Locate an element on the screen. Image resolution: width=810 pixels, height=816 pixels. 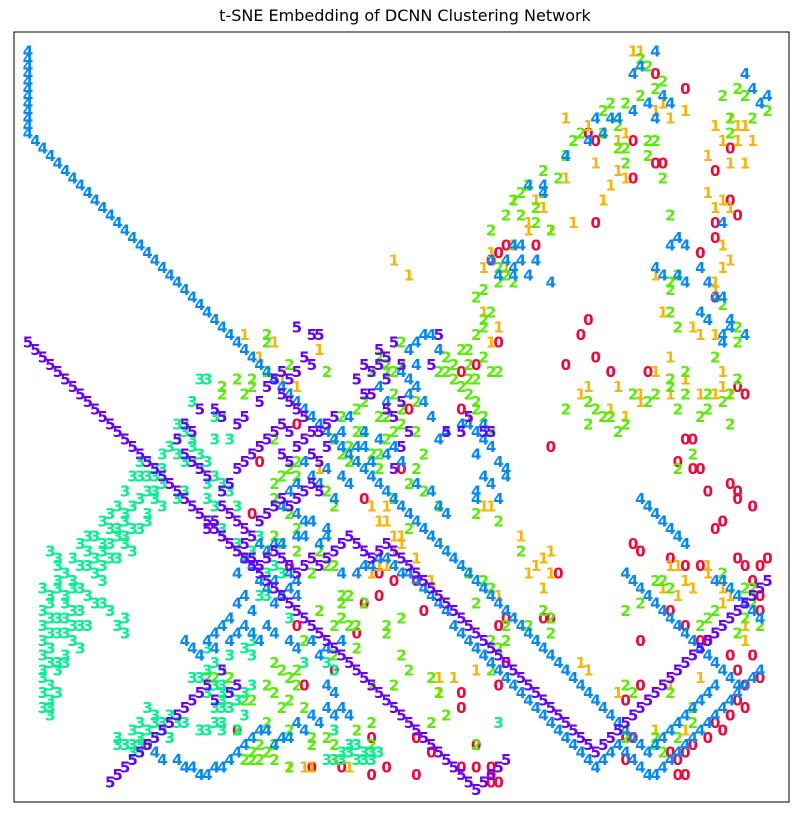
digit-point-3-137: 3 is located at coordinates (147, 708).